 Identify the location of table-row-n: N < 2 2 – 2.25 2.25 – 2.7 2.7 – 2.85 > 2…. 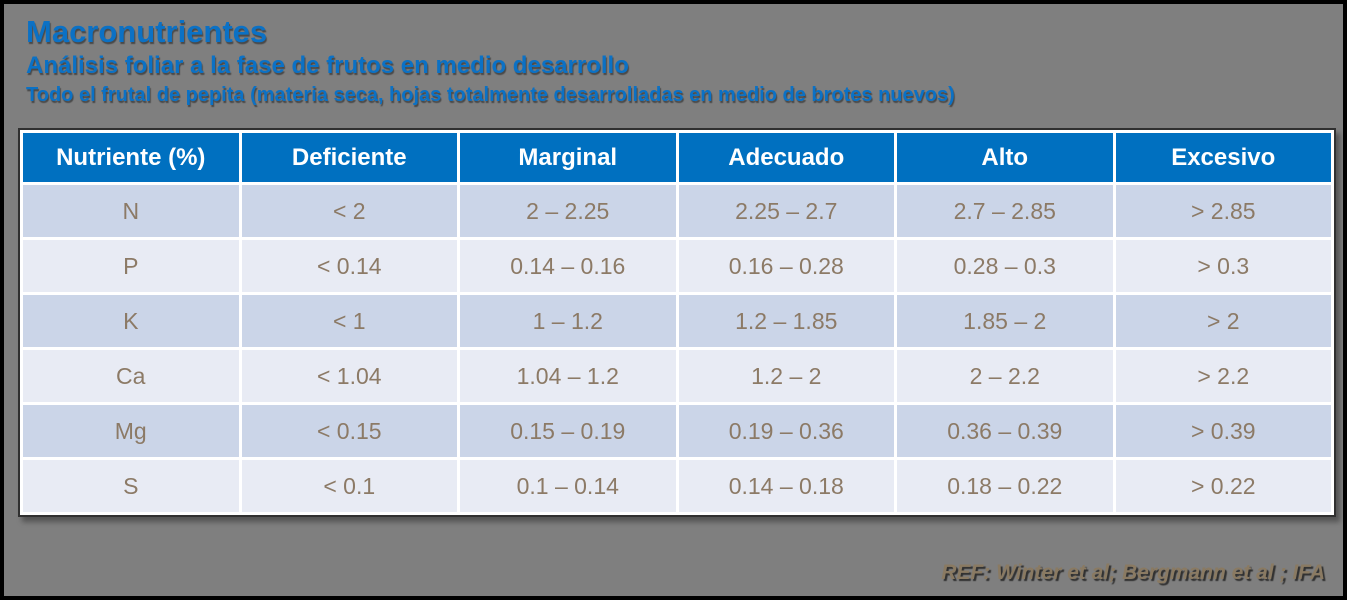
(677, 211).